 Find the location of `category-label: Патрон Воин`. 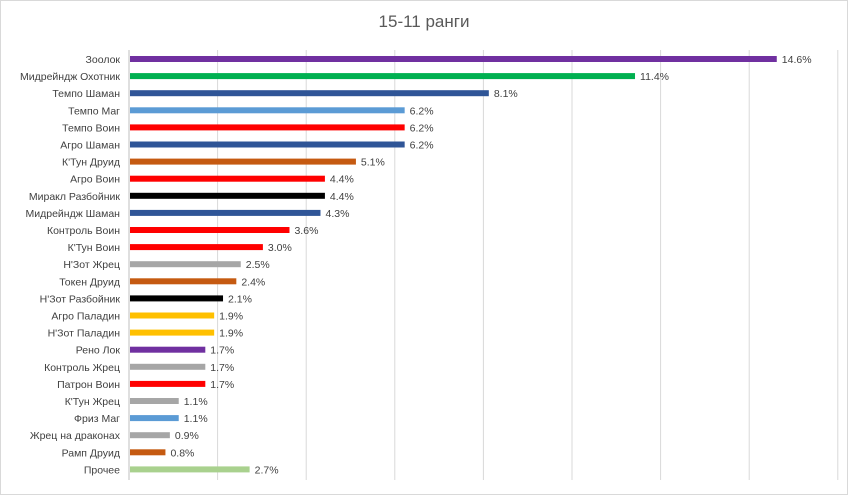

category-label: Патрон Воин is located at coordinates (88, 385).